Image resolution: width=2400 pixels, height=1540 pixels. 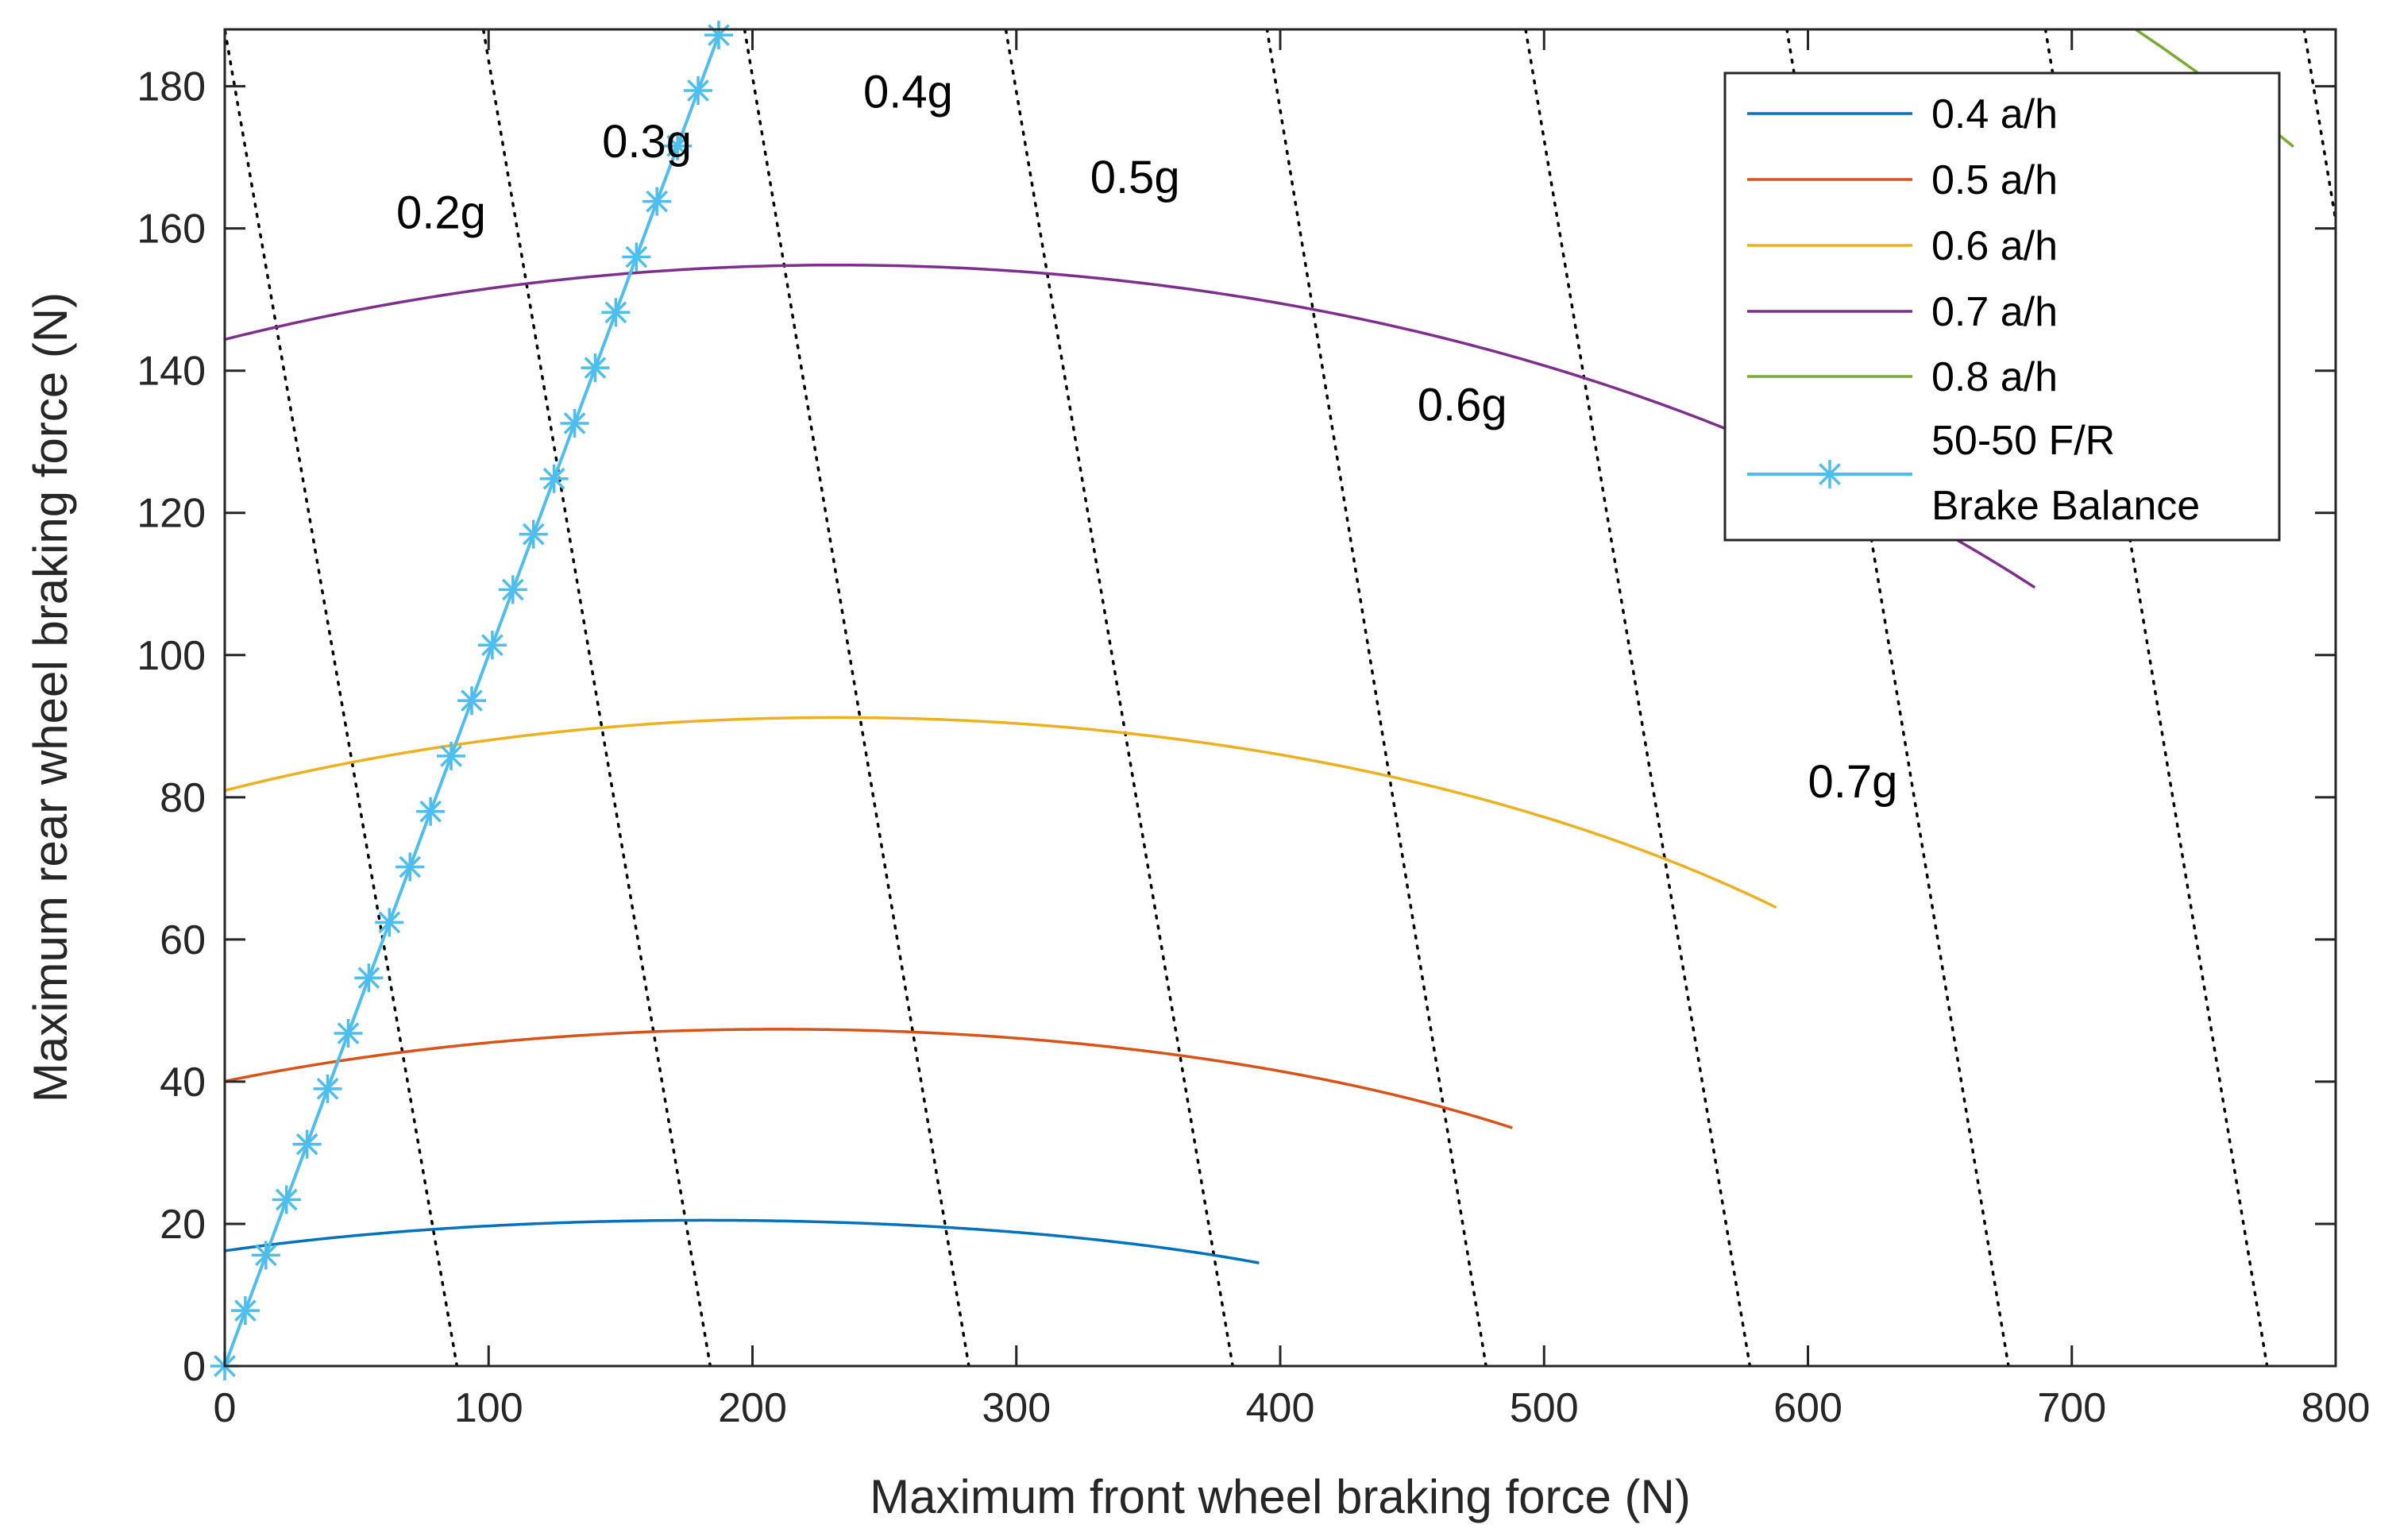 I want to click on legend-item-3: 0.6 a/h, so click(x=1902, y=246).